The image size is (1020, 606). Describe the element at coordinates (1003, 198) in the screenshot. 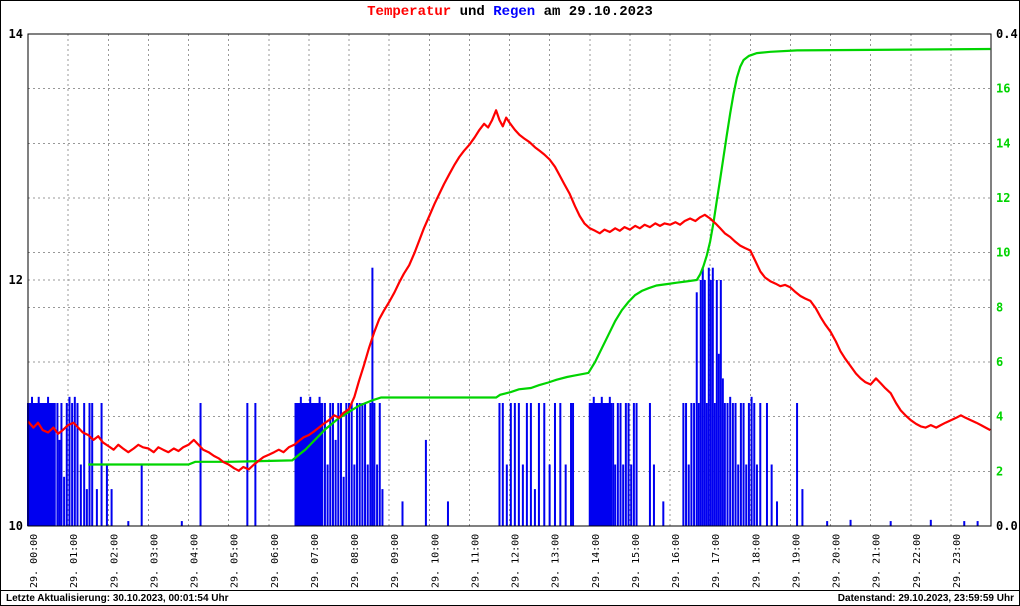

I see `right-axis-green-tick-label: 12` at that location.